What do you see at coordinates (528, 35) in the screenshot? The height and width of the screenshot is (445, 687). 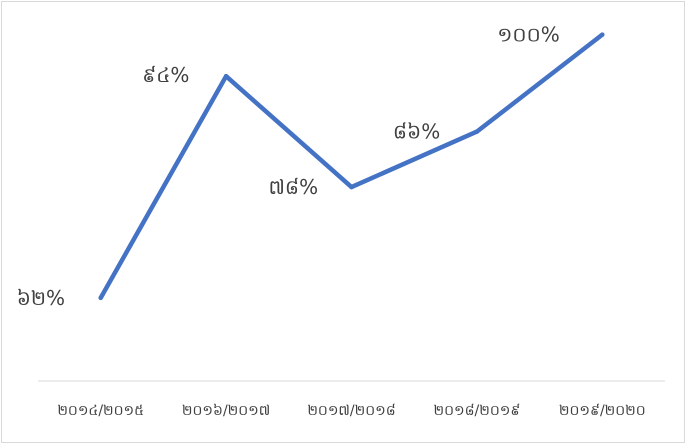 I see `data-label: ១០០%` at bounding box center [528, 35].